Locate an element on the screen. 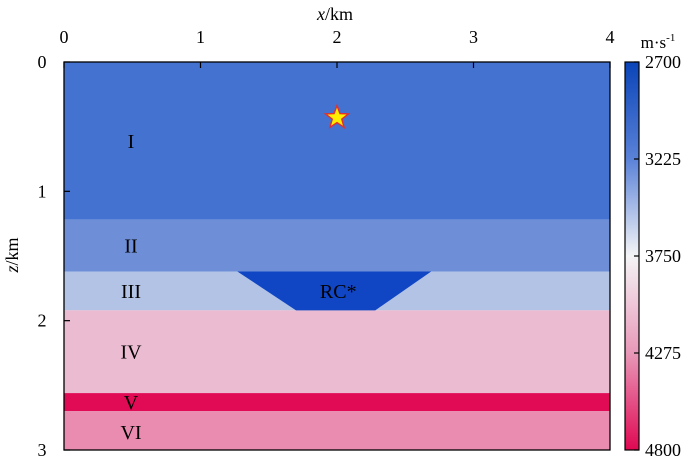 Image resolution: width=700 pixels, height=465 pixels. colorbar: m·s-1 2700 3225 3750 4275 4800 is located at coordinates (652, 246).